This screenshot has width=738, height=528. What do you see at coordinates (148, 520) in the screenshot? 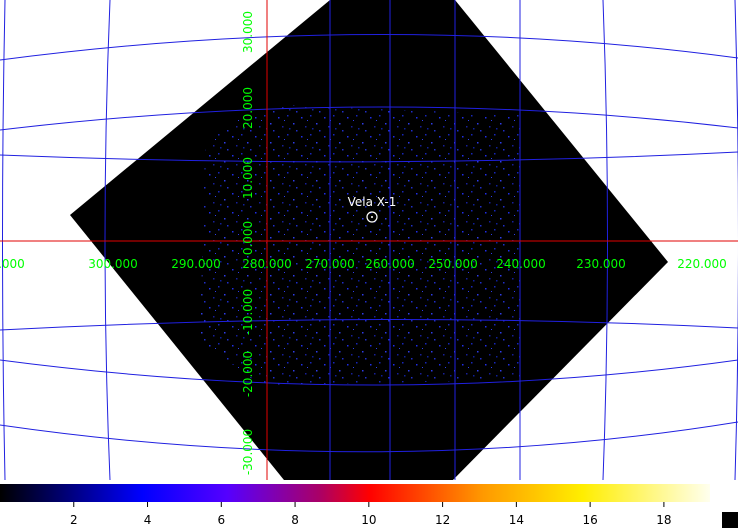
I see `colorbar-tick-label: 4` at bounding box center [148, 520].